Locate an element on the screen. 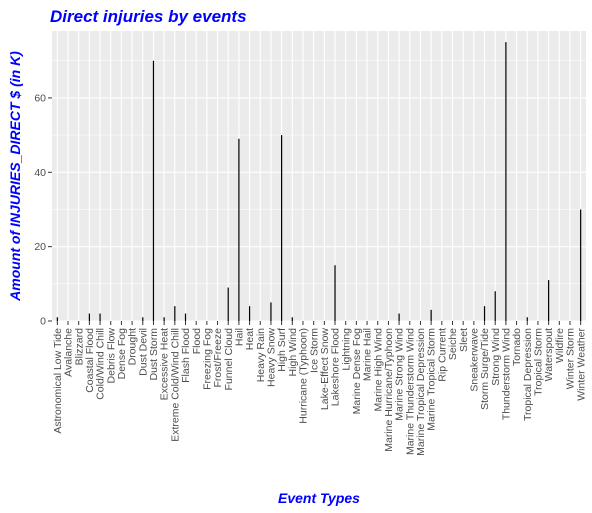 This screenshot has width=592, height=513. chart-title: Direct injuries by events is located at coordinates (148, 16).